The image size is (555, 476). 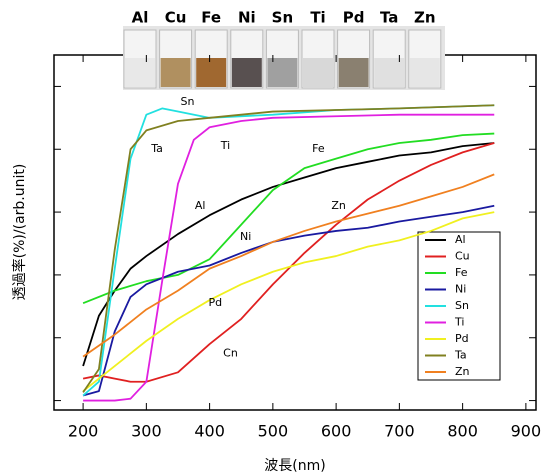 What do you see at coordinates (140, 18) in the screenshot?
I see `vial-label: Al` at bounding box center [140, 18].